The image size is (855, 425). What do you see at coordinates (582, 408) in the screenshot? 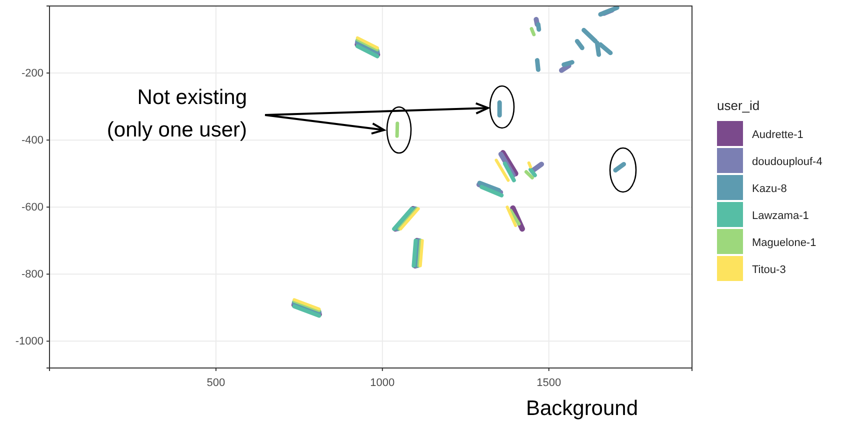
I see `text: Background` at bounding box center [582, 408].